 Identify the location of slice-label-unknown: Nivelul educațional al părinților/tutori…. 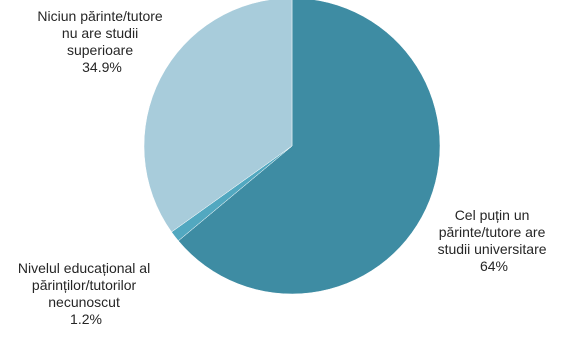
(86, 293).